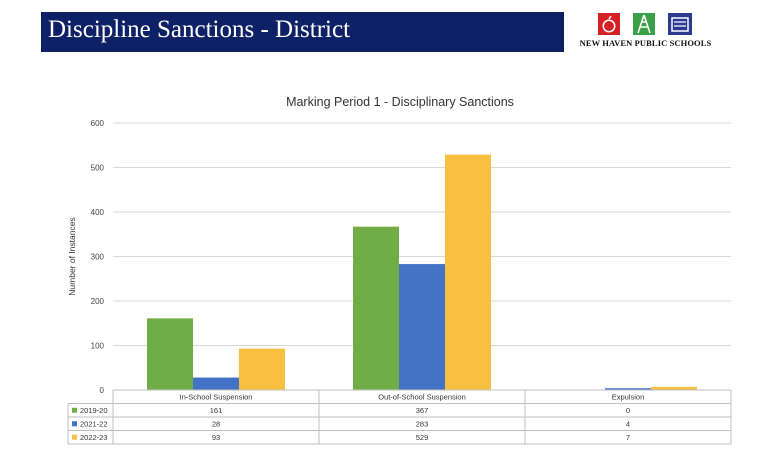  I want to click on data-label: 367, so click(422, 410).